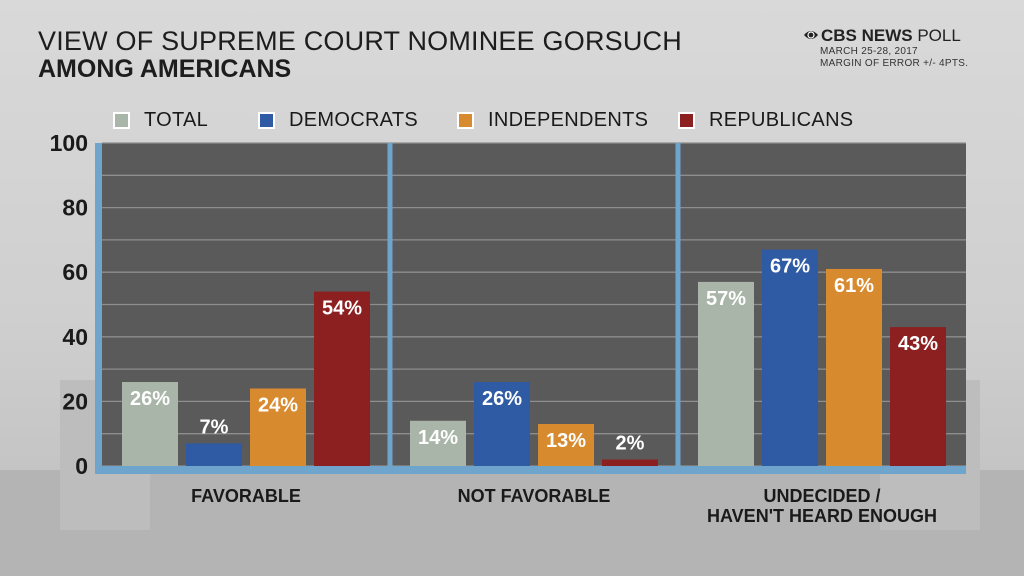 The height and width of the screenshot is (576, 1024). What do you see at coordinates (822, 516) in the screenshot?
I see `x-category-label: HAVEN'T HEARD ENOUGH` at bounding box center [822, 516].